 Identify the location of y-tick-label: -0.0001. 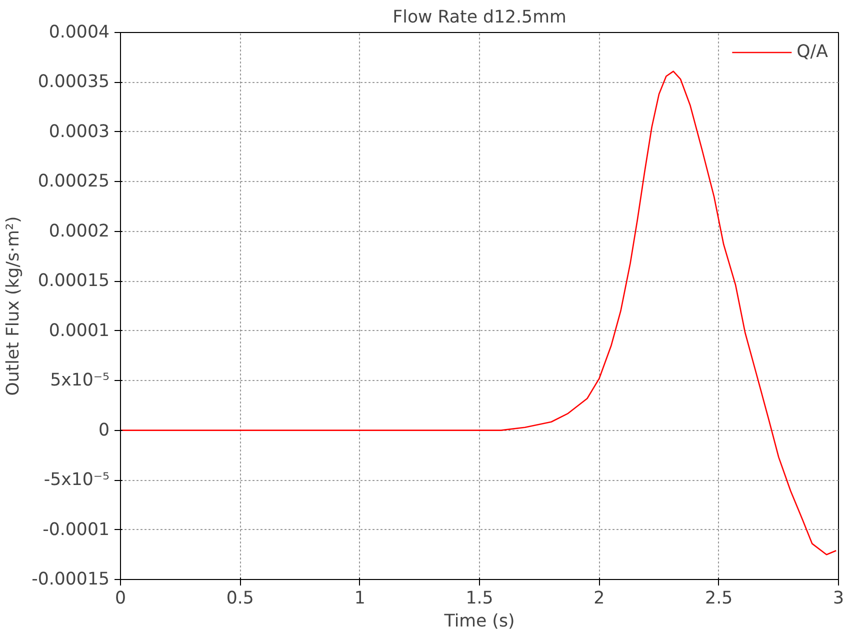
(76, 530).